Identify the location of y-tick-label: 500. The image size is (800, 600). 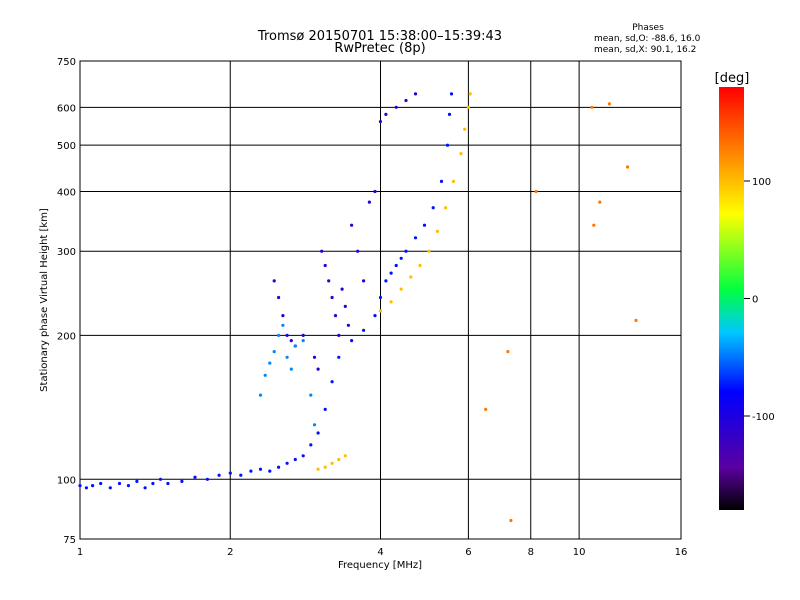
(66, 146).